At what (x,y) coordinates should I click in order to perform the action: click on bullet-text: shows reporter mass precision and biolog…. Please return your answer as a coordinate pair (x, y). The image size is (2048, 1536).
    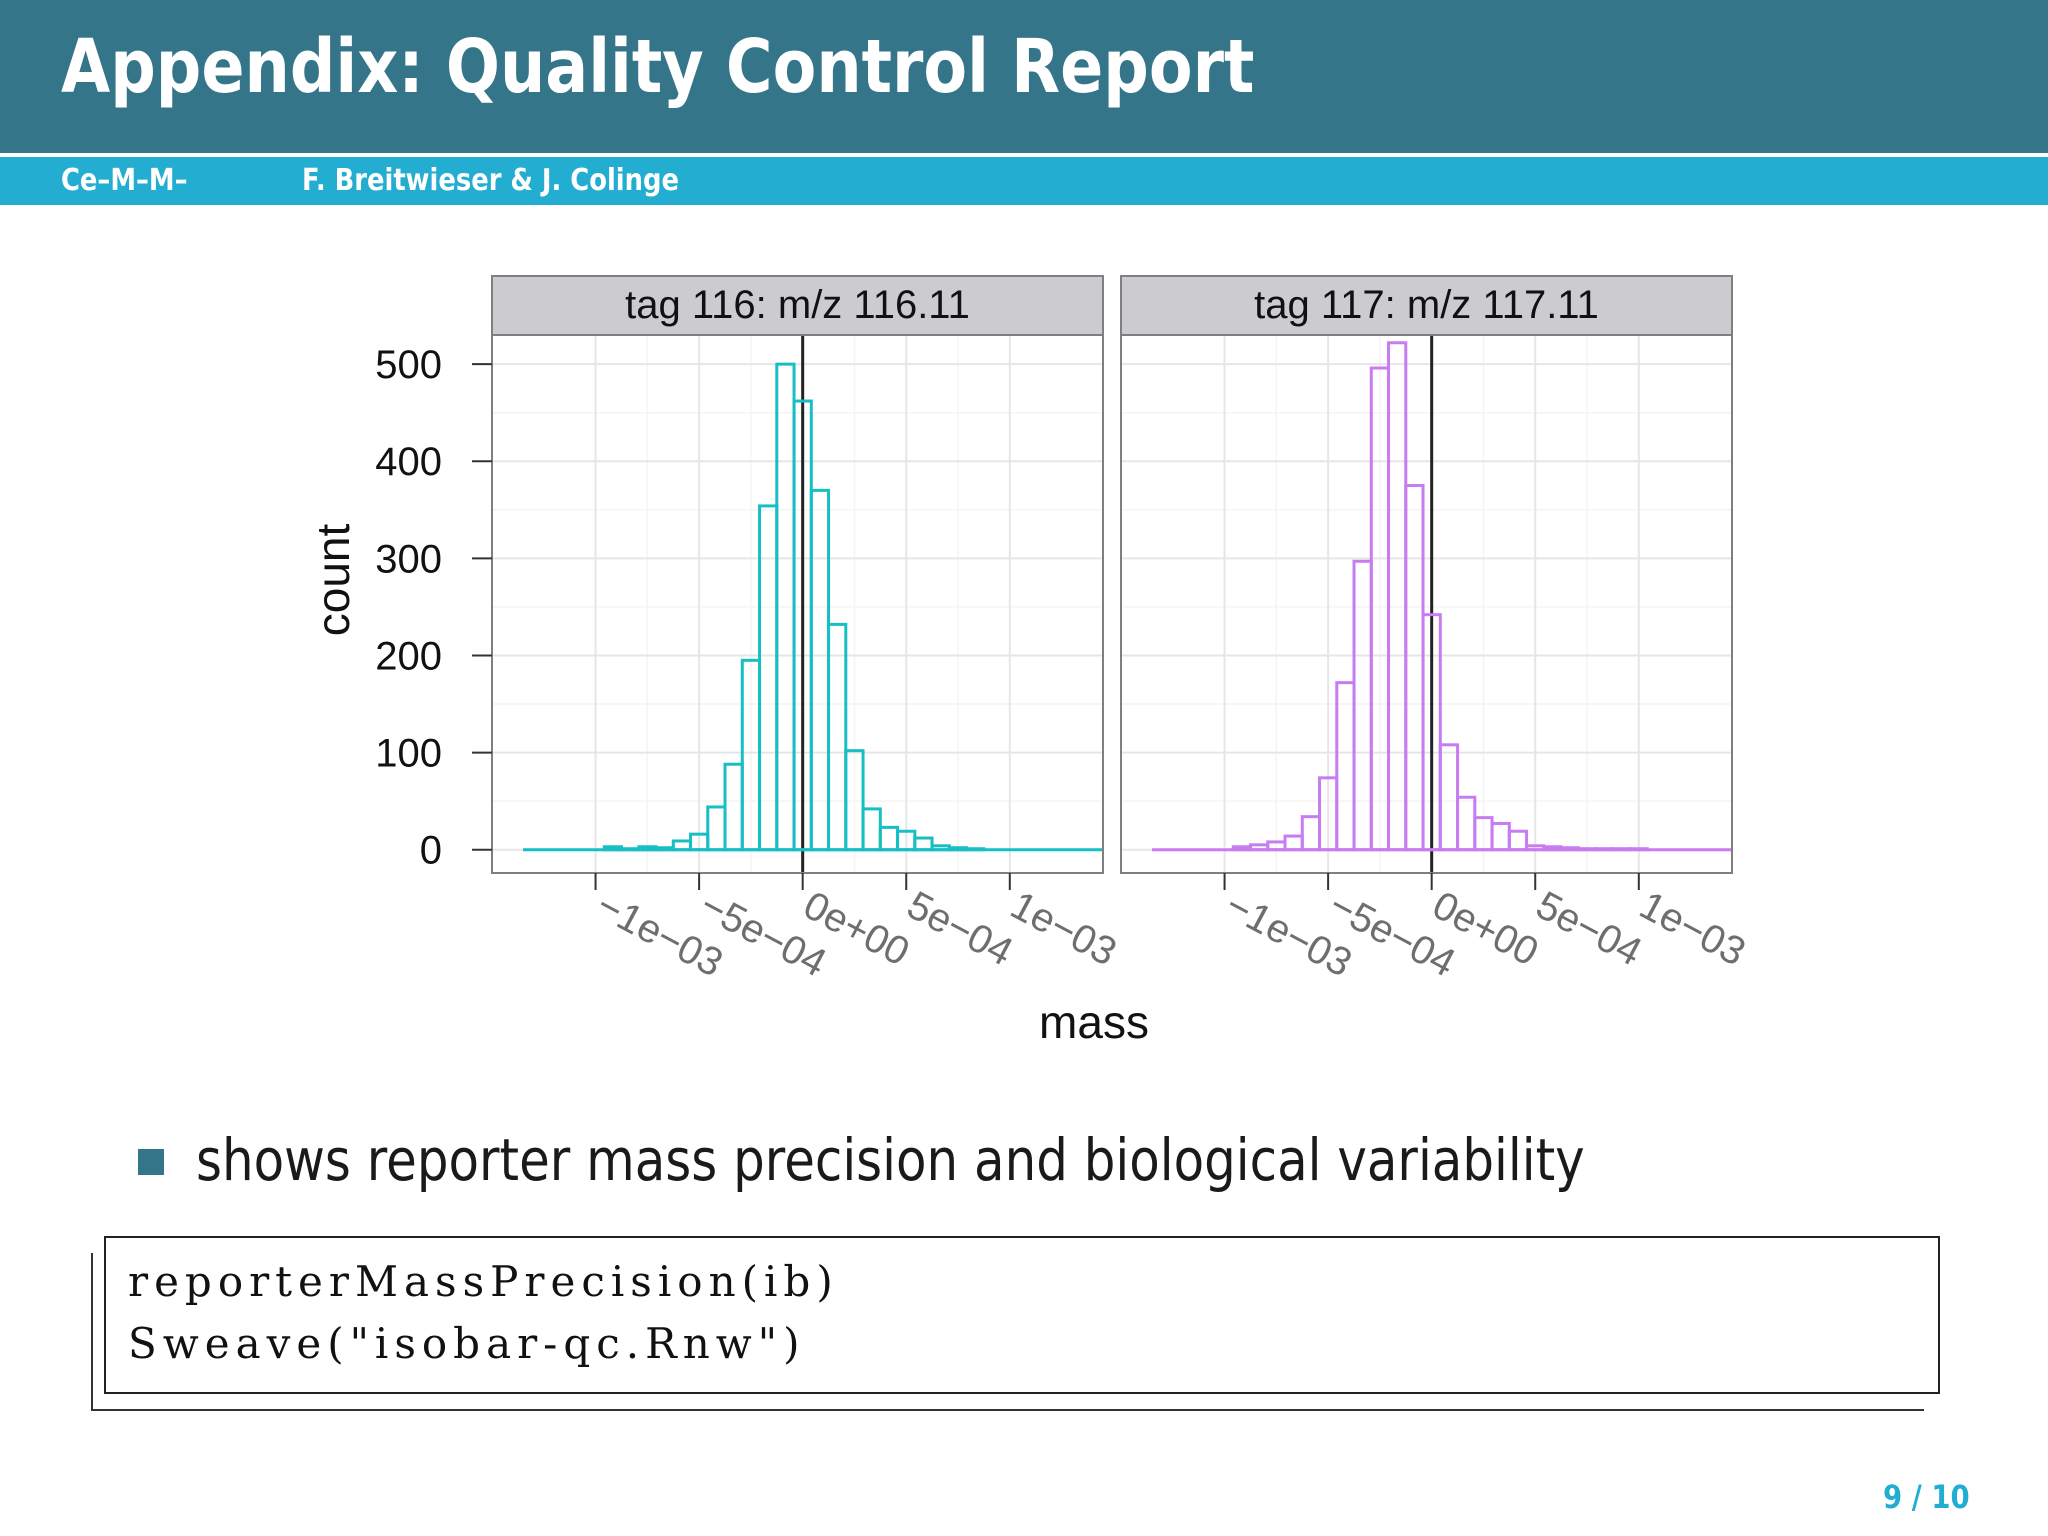
    Looking at the image, I should click on (890, 1160).